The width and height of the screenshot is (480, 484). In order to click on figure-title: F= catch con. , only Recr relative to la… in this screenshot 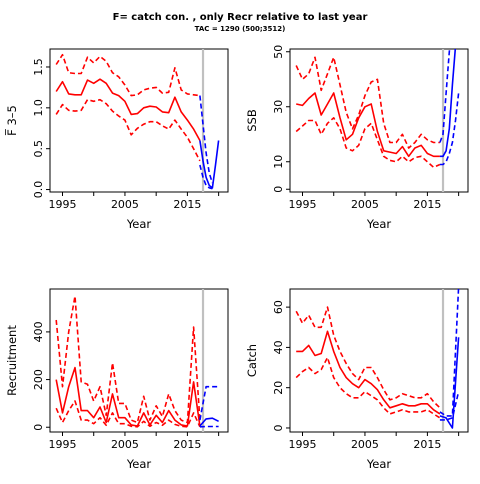, I will do `click(240, 17)`.